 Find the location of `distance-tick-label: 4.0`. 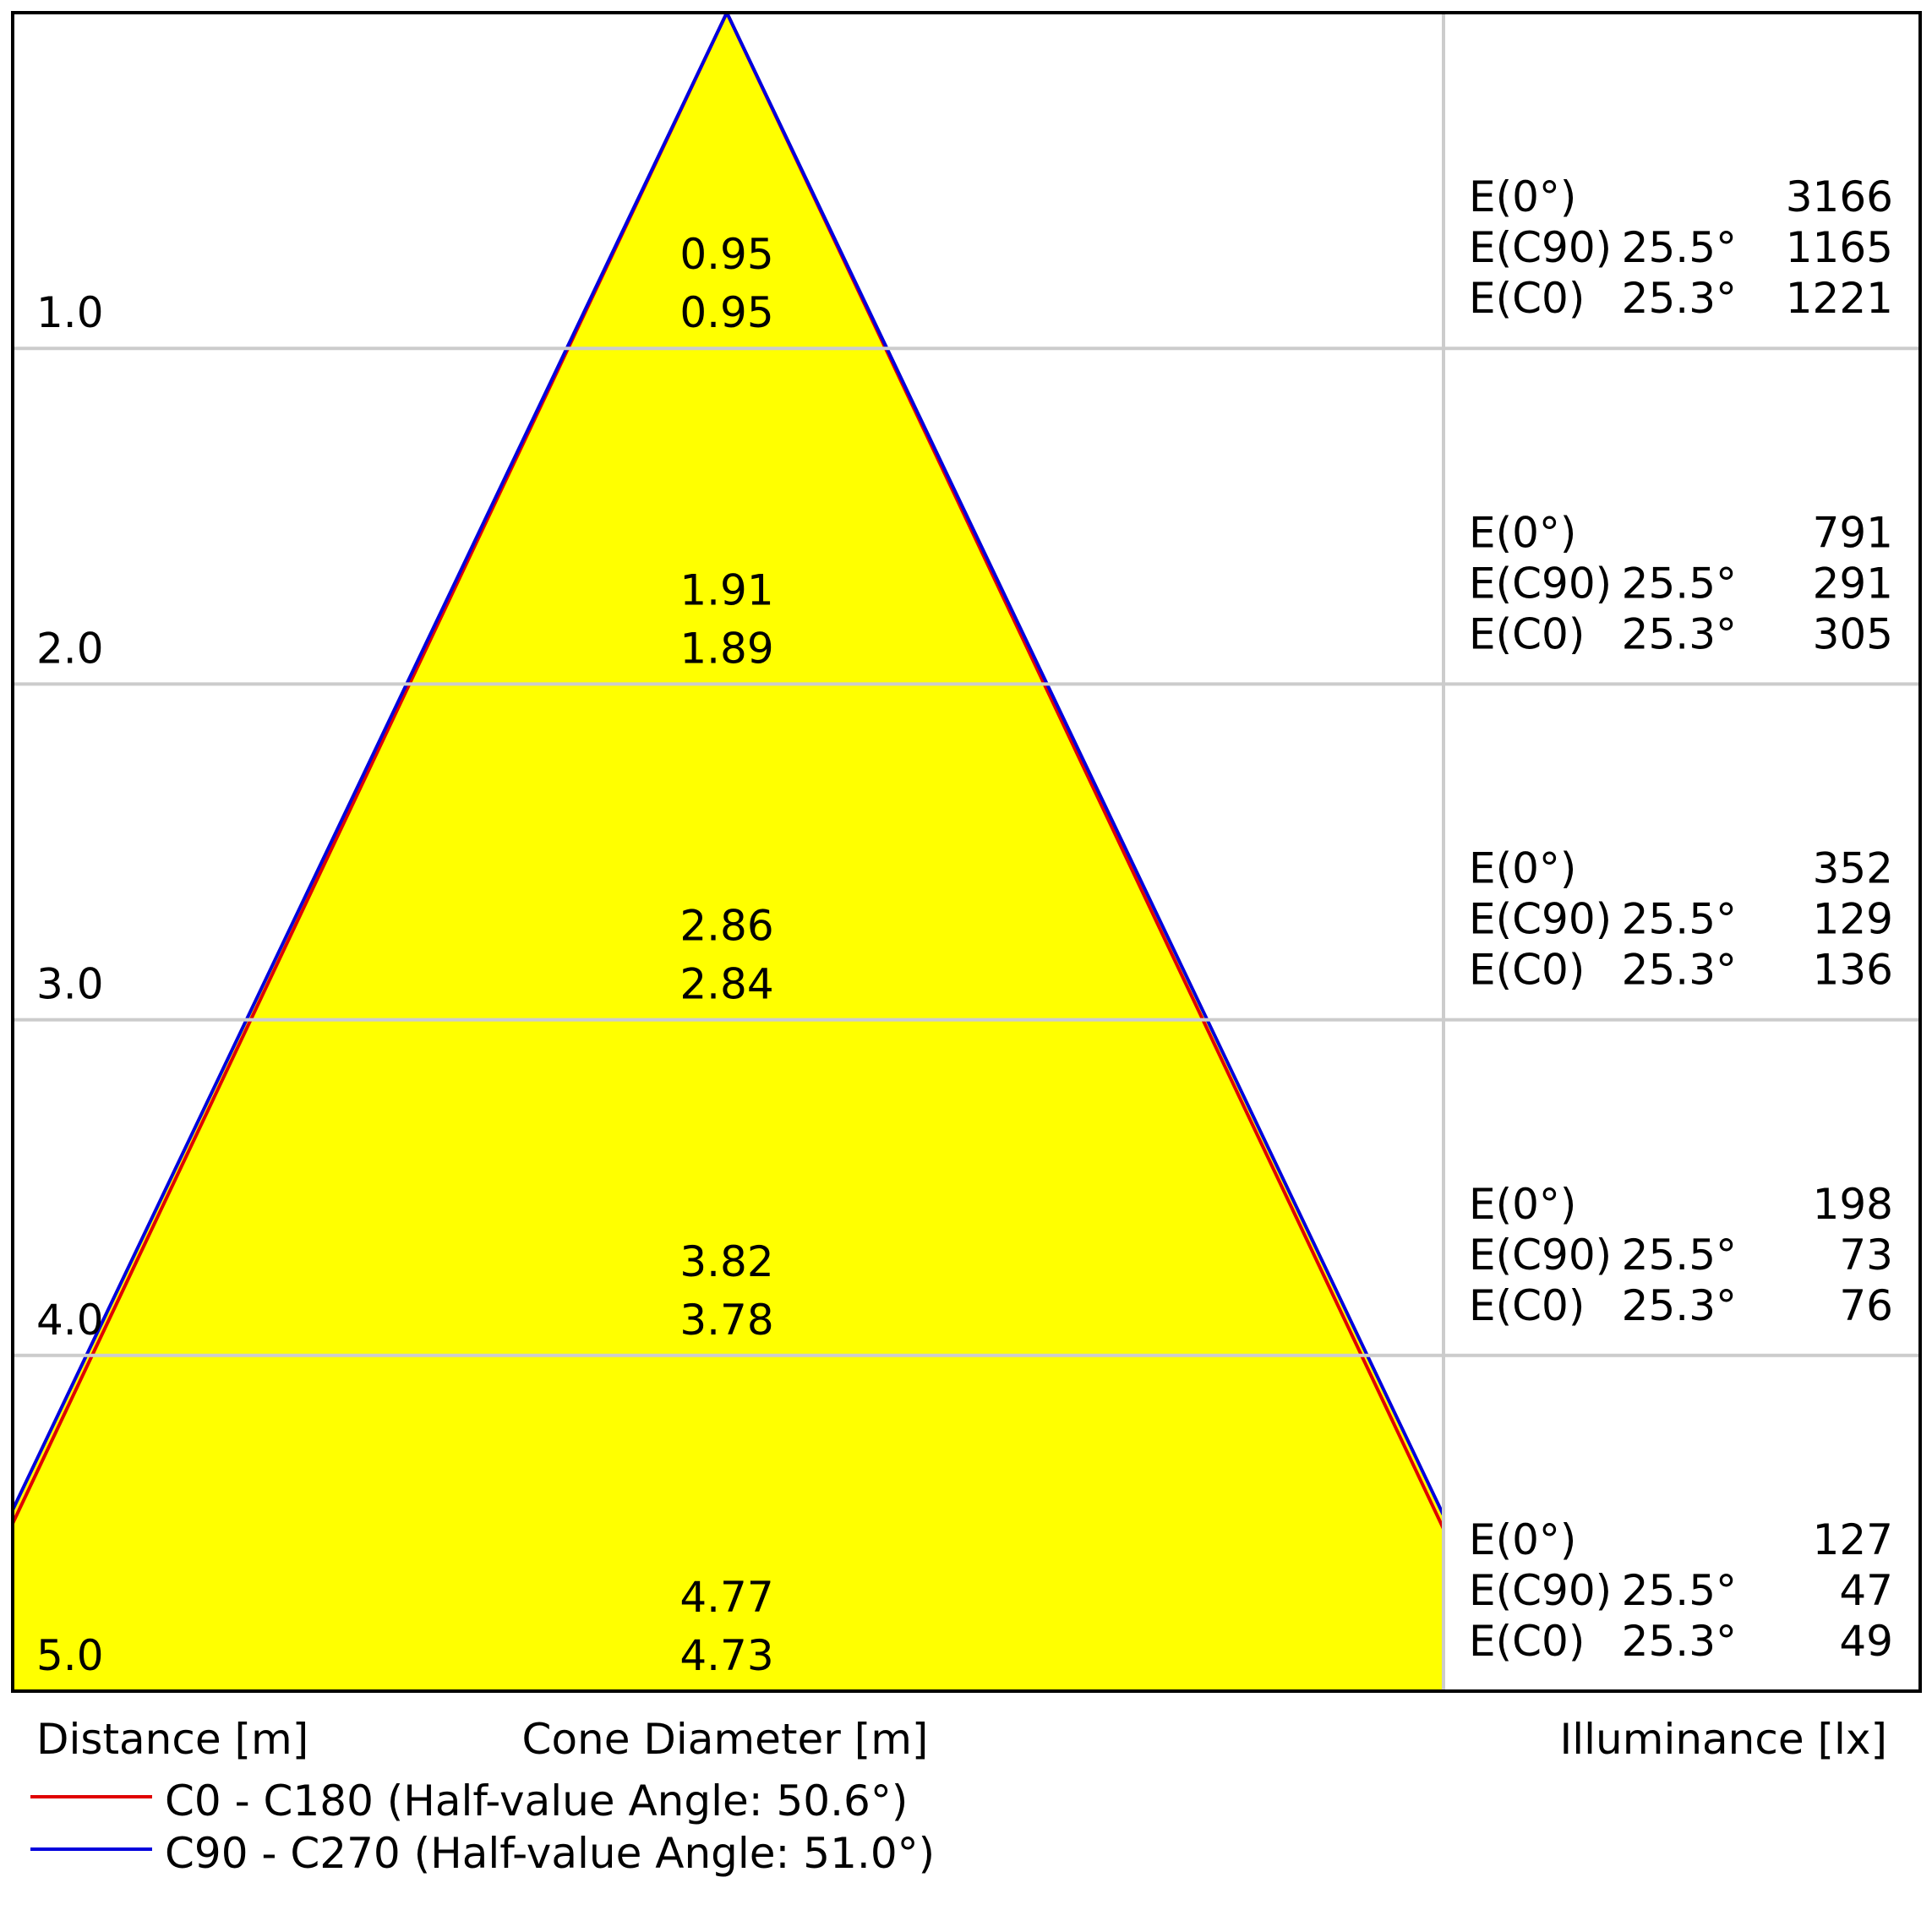

distance-tick-label: 4.0 is located at coordinates (70, 1320).